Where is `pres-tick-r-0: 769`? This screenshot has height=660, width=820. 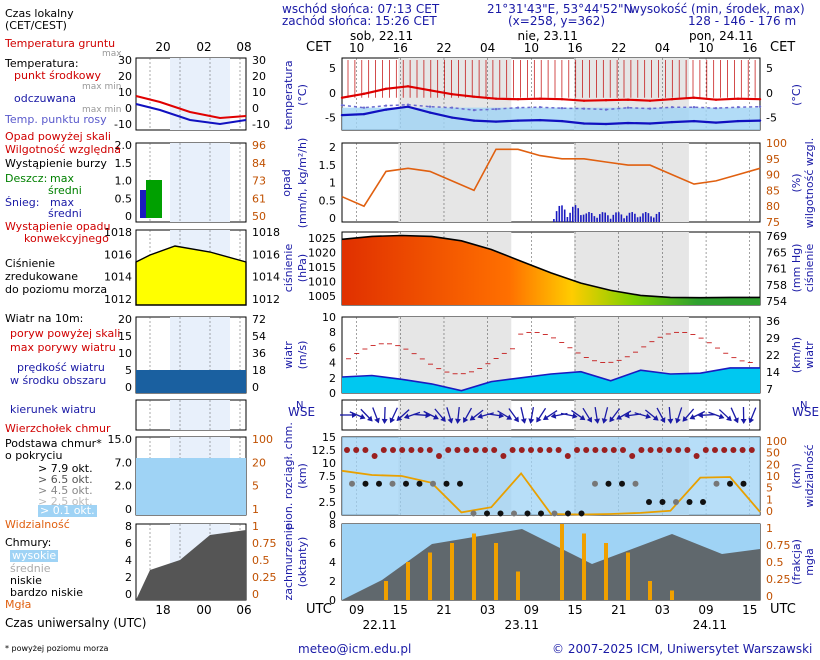
pres-tick-r-0: 769 is located at coordinates (776, 236).